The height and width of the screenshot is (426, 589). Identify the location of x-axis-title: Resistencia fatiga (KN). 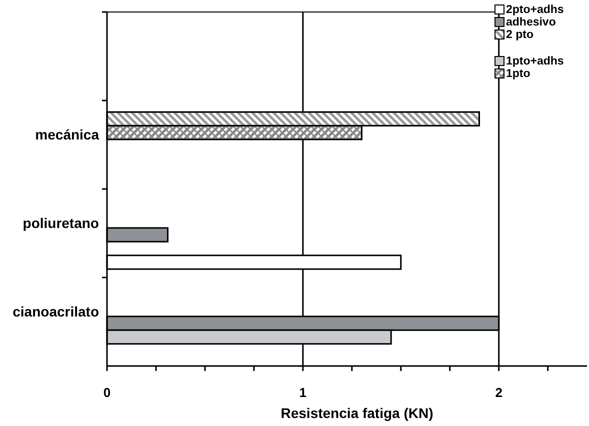
(357, 413).